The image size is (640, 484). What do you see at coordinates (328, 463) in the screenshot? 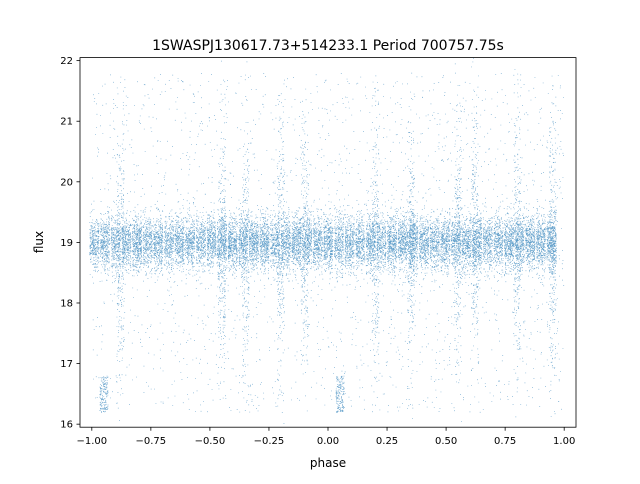
I see `x-axis-label: phase` at bounding box center [328, 463].